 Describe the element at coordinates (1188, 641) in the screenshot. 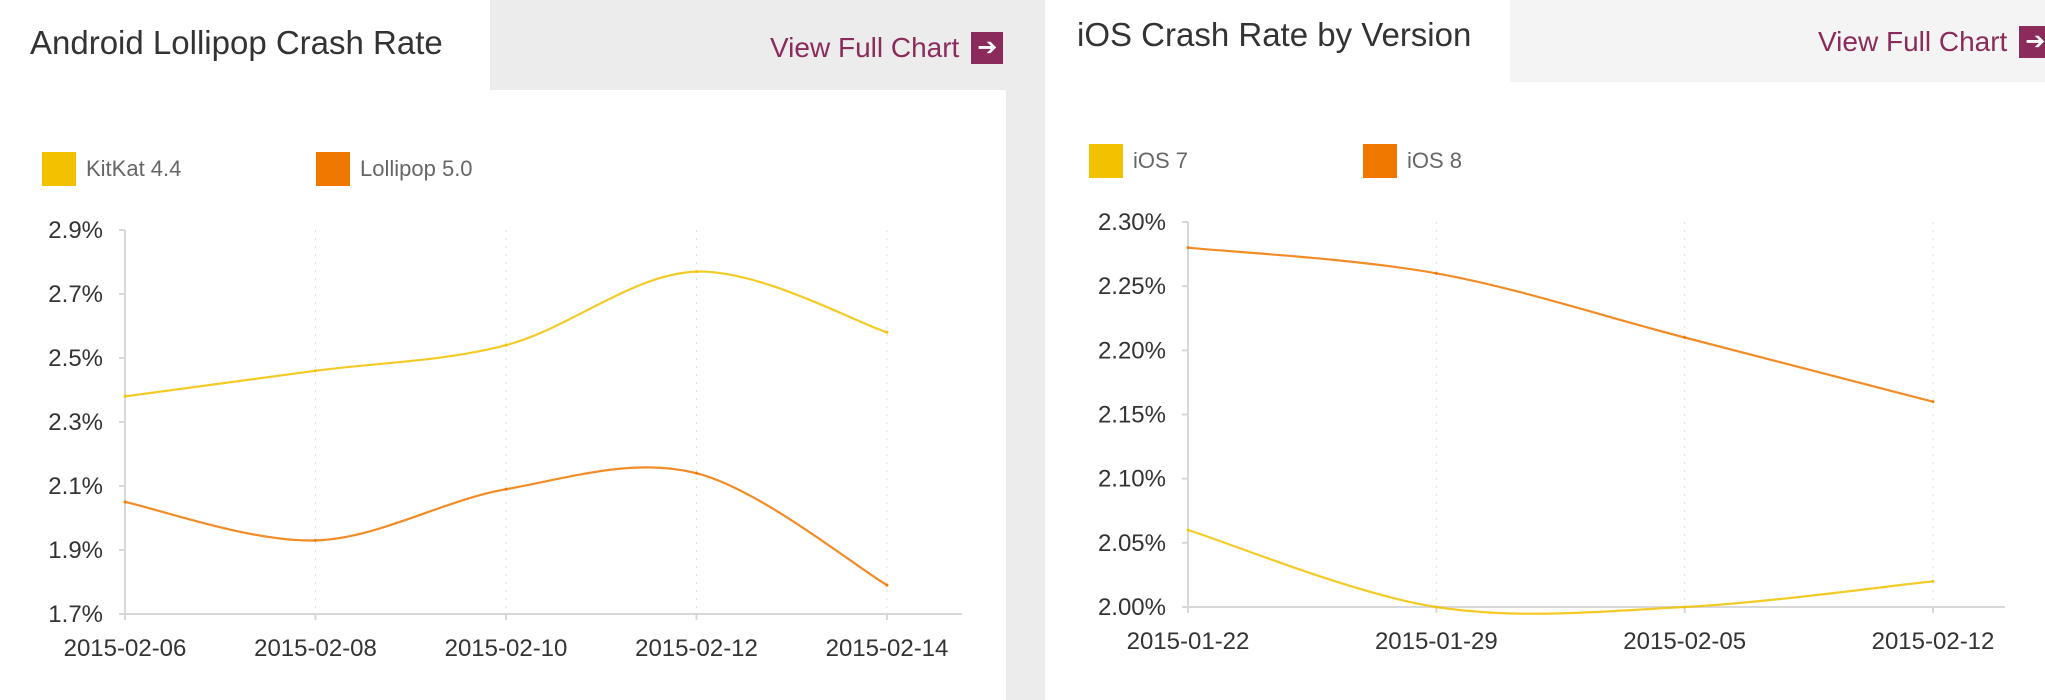

I see `x-tick-label: 2015-01-22` at that location.